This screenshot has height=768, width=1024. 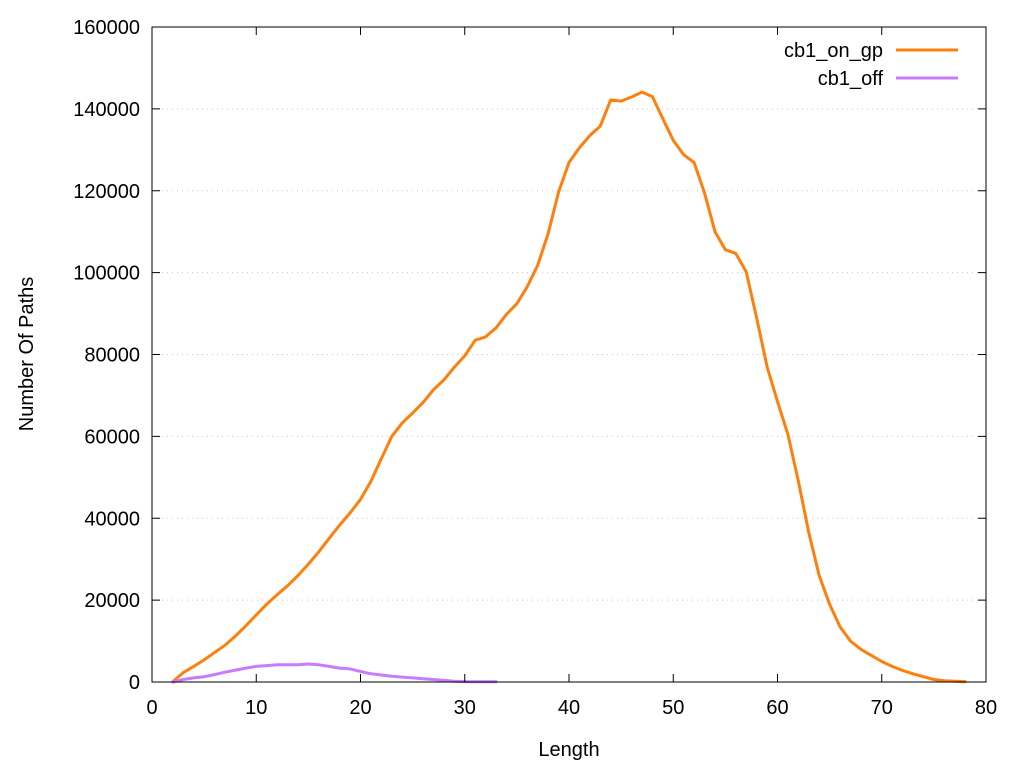 What do you see at coordinates (334, 673) in the screenshot?
I see `series-line-cb1_off` at bounding box center [334, 673].